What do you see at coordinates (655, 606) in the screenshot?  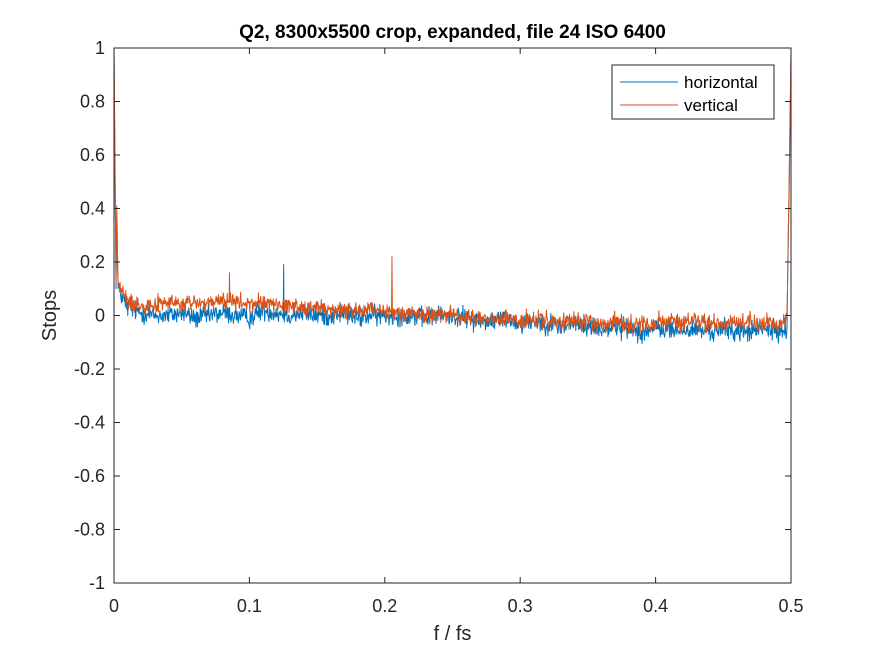 I see `x-tick-label: 0.4` at bounding box center [655, 606].